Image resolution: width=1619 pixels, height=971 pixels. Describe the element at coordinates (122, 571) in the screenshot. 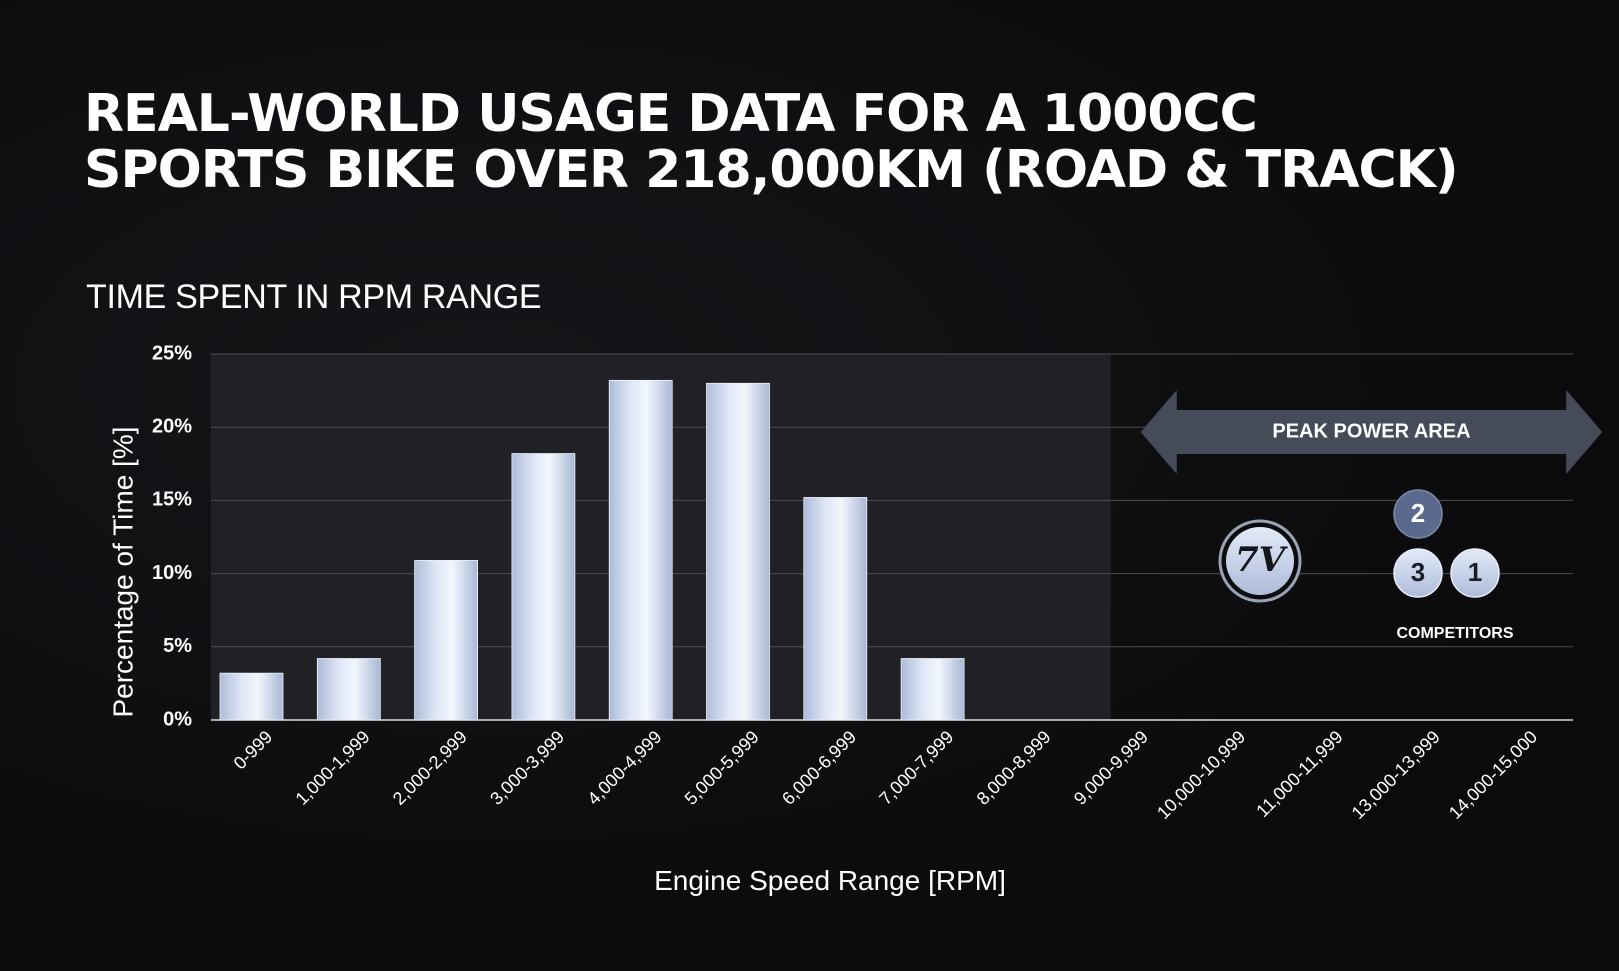

I see `y-axis-title: Percentage of Time [%]` at that location.